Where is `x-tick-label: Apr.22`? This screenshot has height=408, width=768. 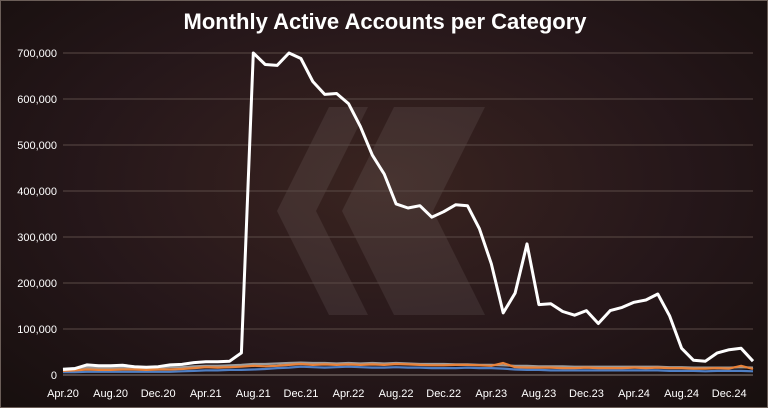 x-tick-label: Apr.22 is located at coordinates (349, 394).